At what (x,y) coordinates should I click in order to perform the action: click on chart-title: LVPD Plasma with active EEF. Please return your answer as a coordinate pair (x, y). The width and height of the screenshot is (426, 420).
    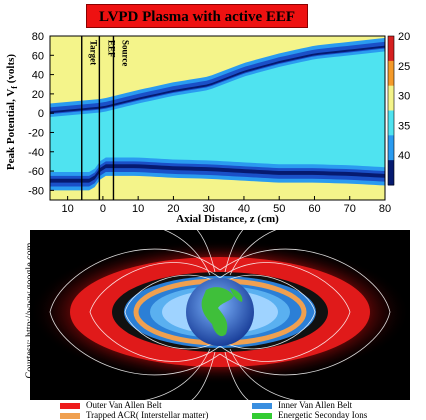
    Looking at the image, I should click on (197, 16).